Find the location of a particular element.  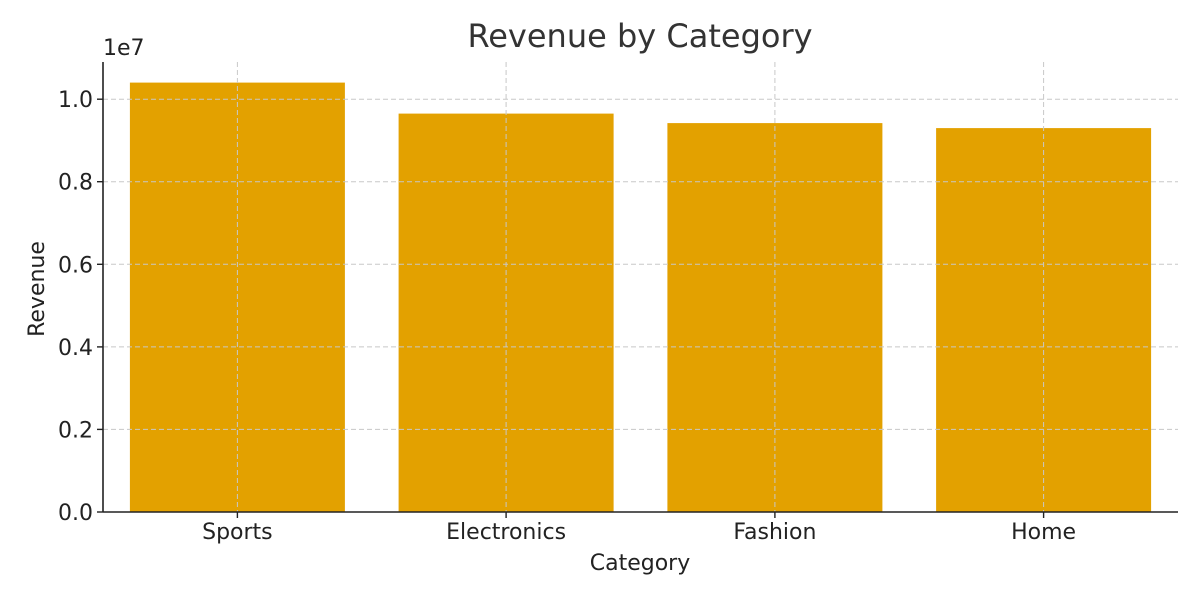

y-tick-label-2: 0.4 is located at coordinates (75, 348).